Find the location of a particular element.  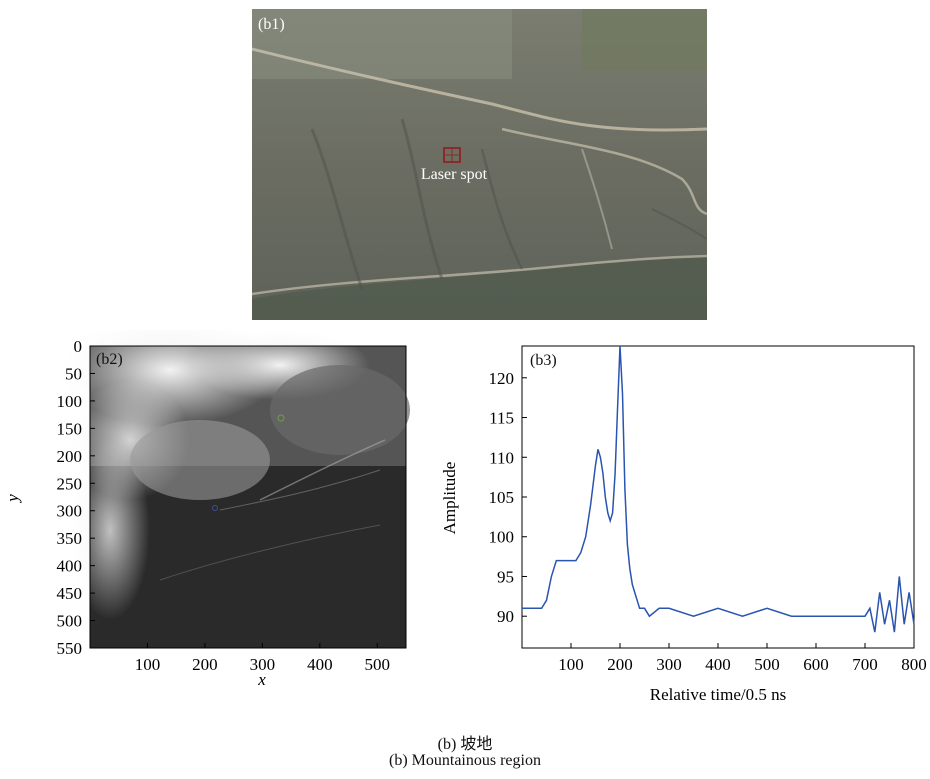

b2-y-tick-label: 250 is located at coordinates (70, 483).